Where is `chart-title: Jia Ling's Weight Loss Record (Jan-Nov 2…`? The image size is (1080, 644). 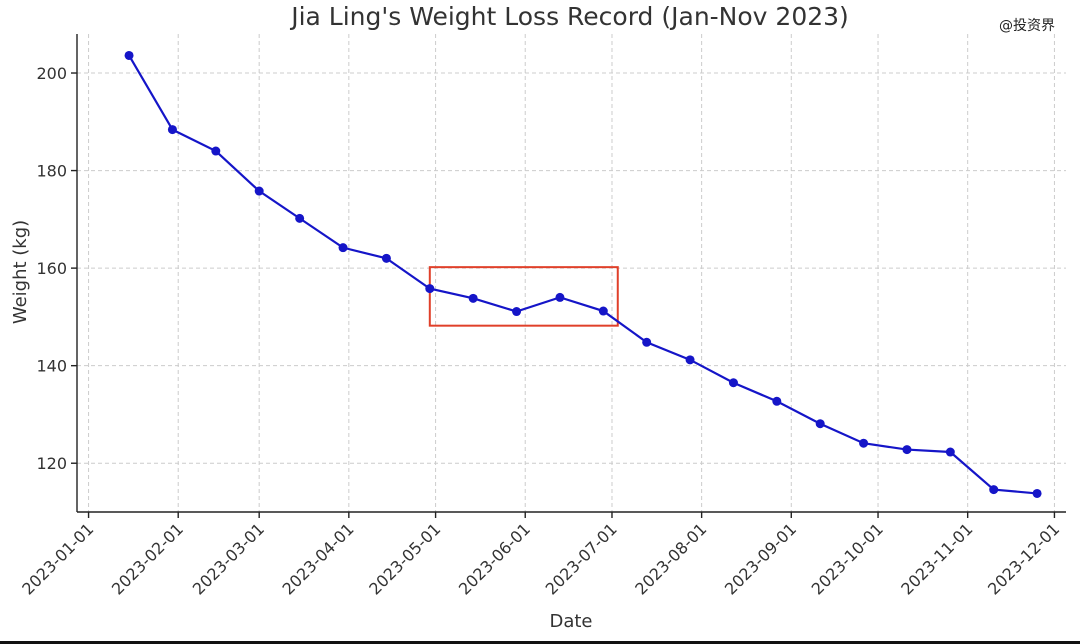 chart-title: Jia Ling's Weight Loss Record (Jan-Nov 2… is located at coordinates (569, 16).